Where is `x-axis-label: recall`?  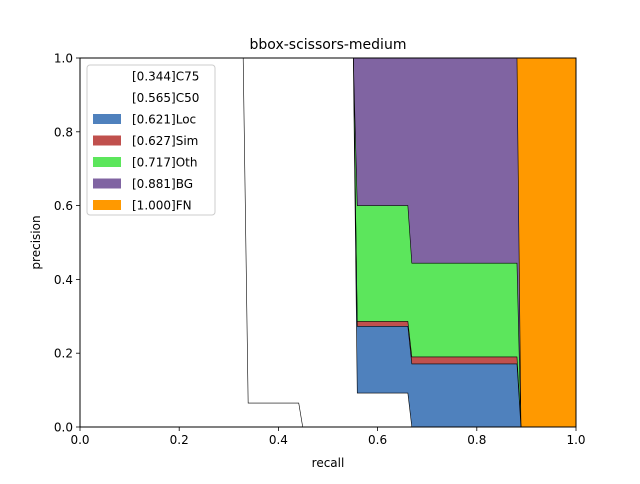
x-axis-label: recall is located at coordinates (328, 463).